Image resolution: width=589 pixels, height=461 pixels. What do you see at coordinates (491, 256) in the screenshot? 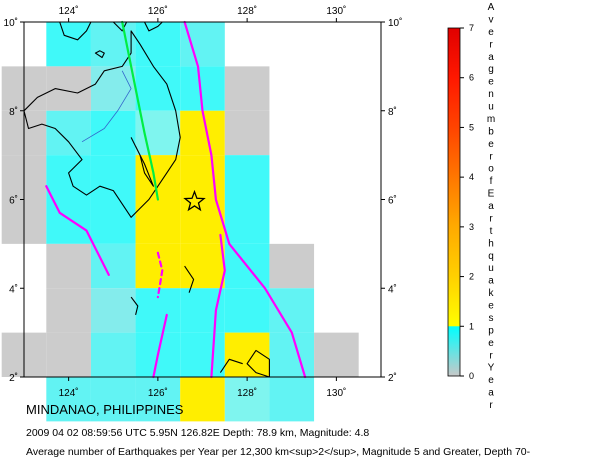
I see `colorbar-title-char-20: q` at bounding box center [491, 256].